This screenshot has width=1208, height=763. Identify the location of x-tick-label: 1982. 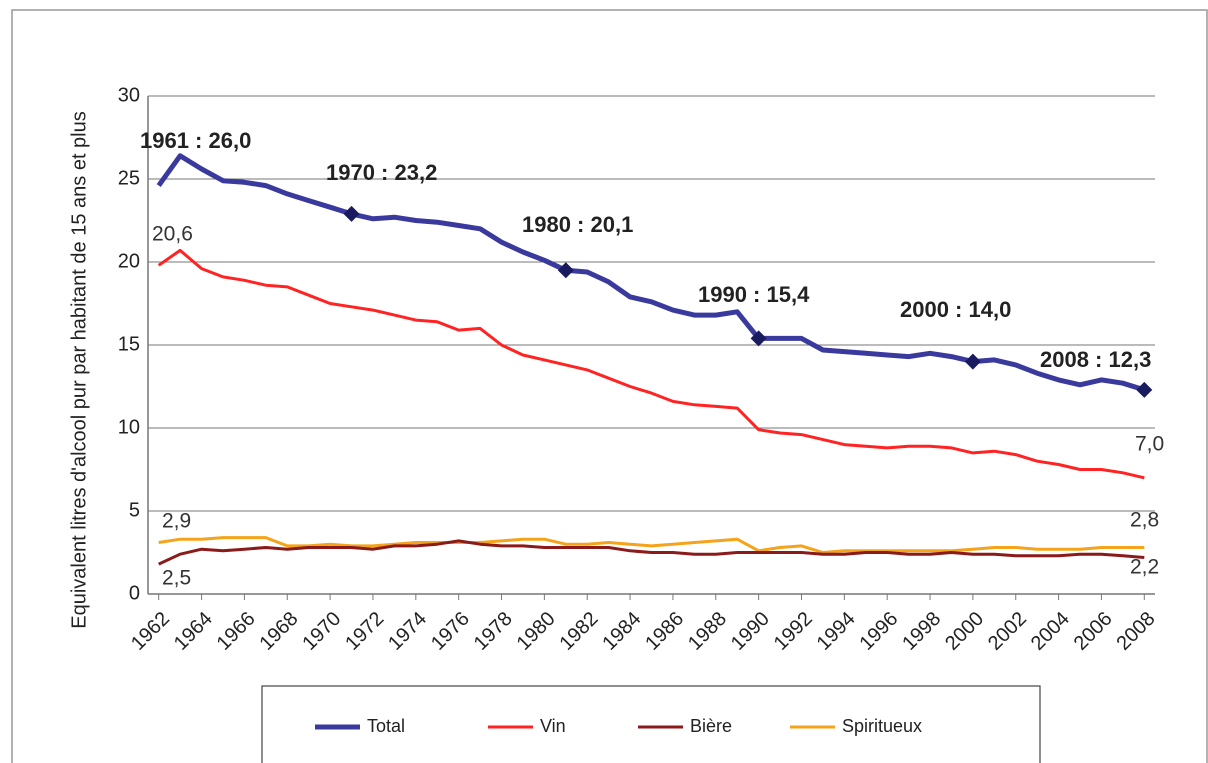
(578, 631).